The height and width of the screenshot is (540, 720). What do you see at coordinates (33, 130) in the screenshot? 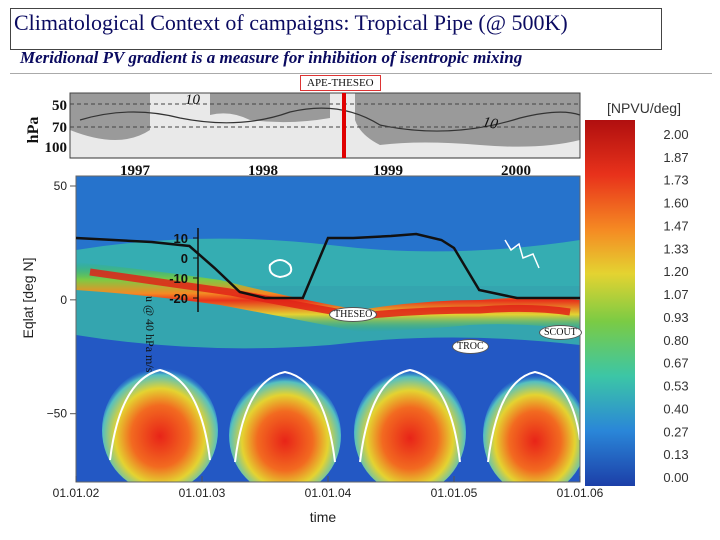
I see `inset-y-title: hPa` at bounding box center [33, 130].